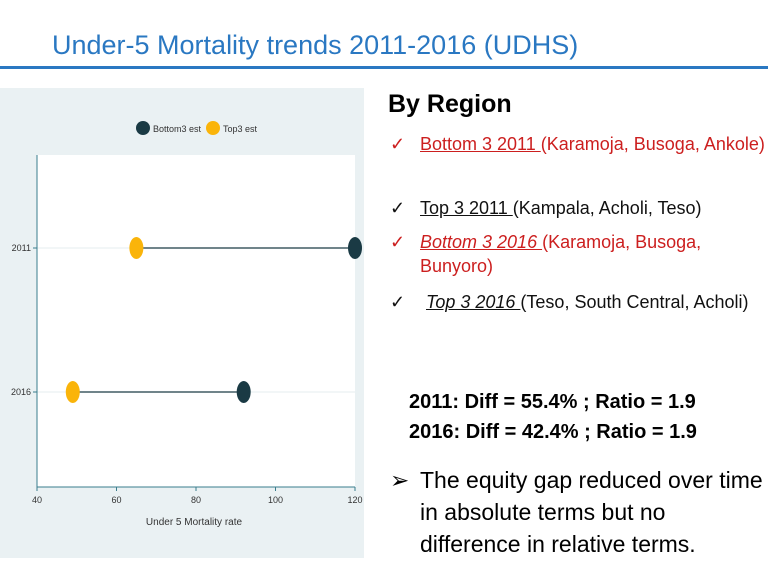  I want to click on y-tick-label: 2011, so click(21, 248).